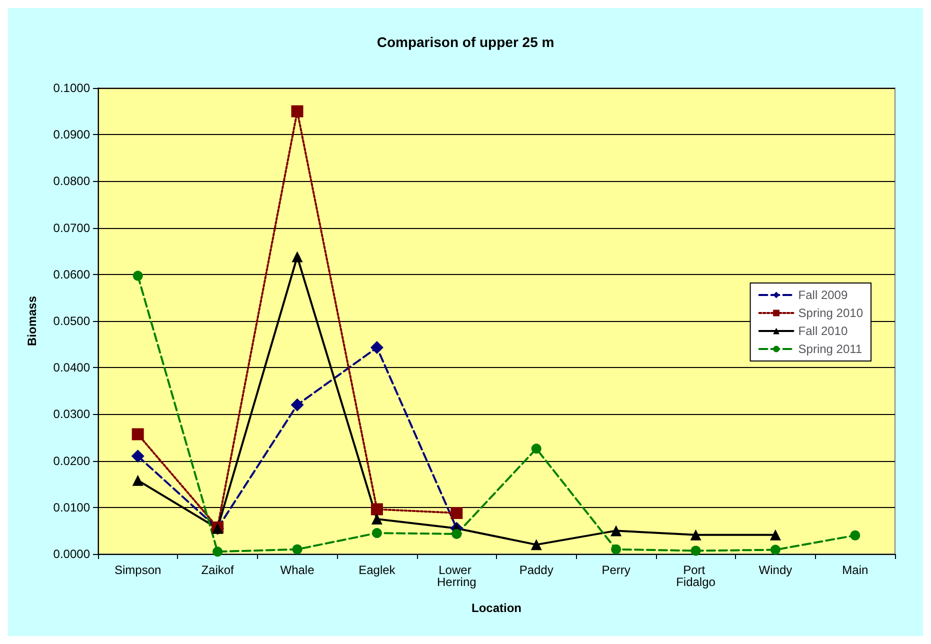 This screenshot has height=644, width=931. I want to click on y-tick-label: 0.0800, so click(71, 181).